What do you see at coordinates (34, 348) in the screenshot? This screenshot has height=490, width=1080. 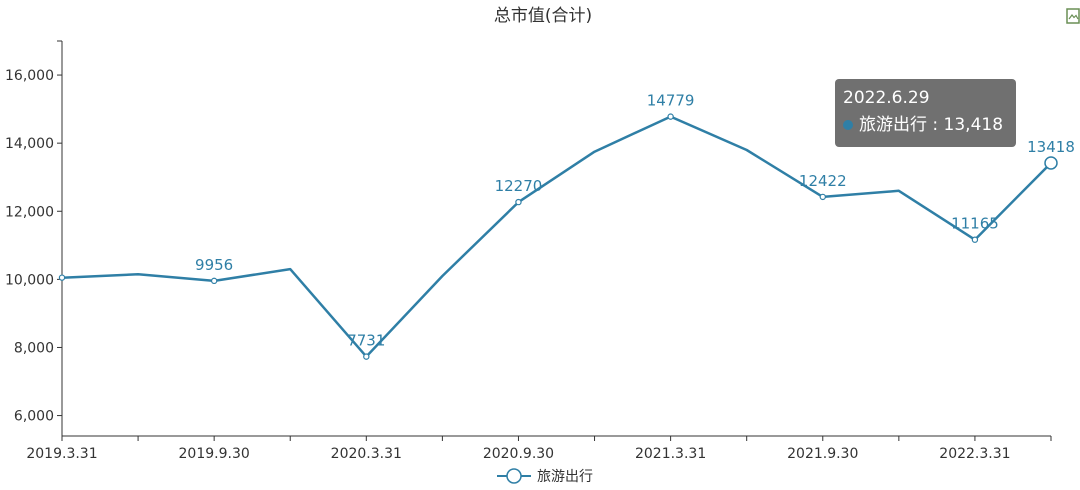 I see `y-tick-label: 8,000` at bounding box center [34, 348].